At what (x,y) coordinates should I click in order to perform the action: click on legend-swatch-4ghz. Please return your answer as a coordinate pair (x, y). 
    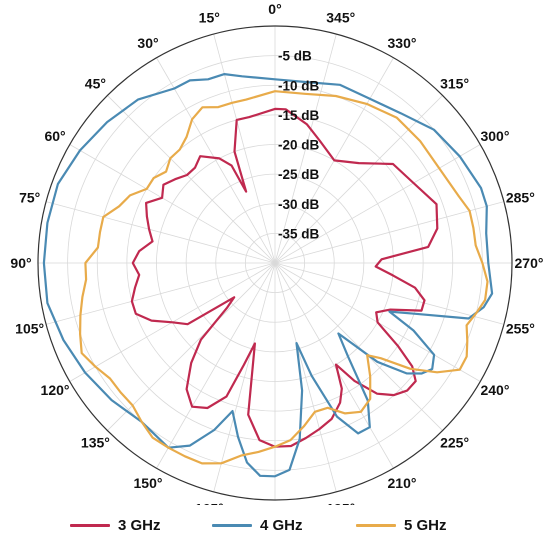
    Looking at the image, I should click on (232, 525).